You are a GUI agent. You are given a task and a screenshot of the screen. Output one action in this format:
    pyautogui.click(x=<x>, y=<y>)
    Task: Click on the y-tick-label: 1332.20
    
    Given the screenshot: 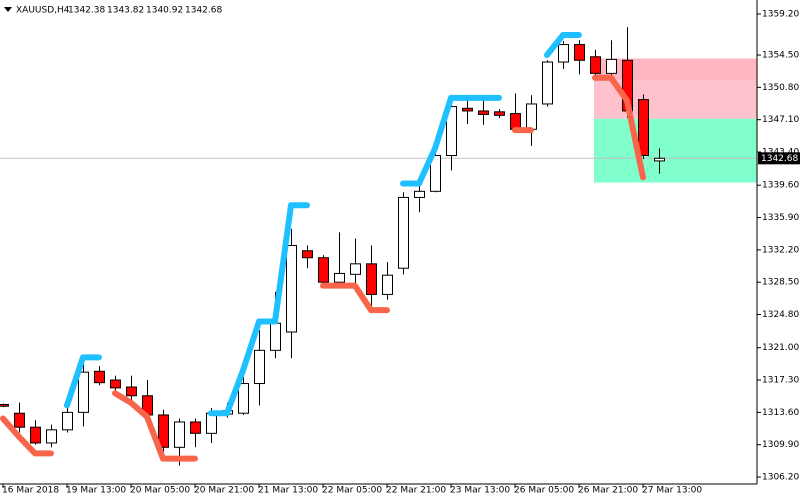 What is the action you would take?
    pyautogui.click(x=780, y=250)
    